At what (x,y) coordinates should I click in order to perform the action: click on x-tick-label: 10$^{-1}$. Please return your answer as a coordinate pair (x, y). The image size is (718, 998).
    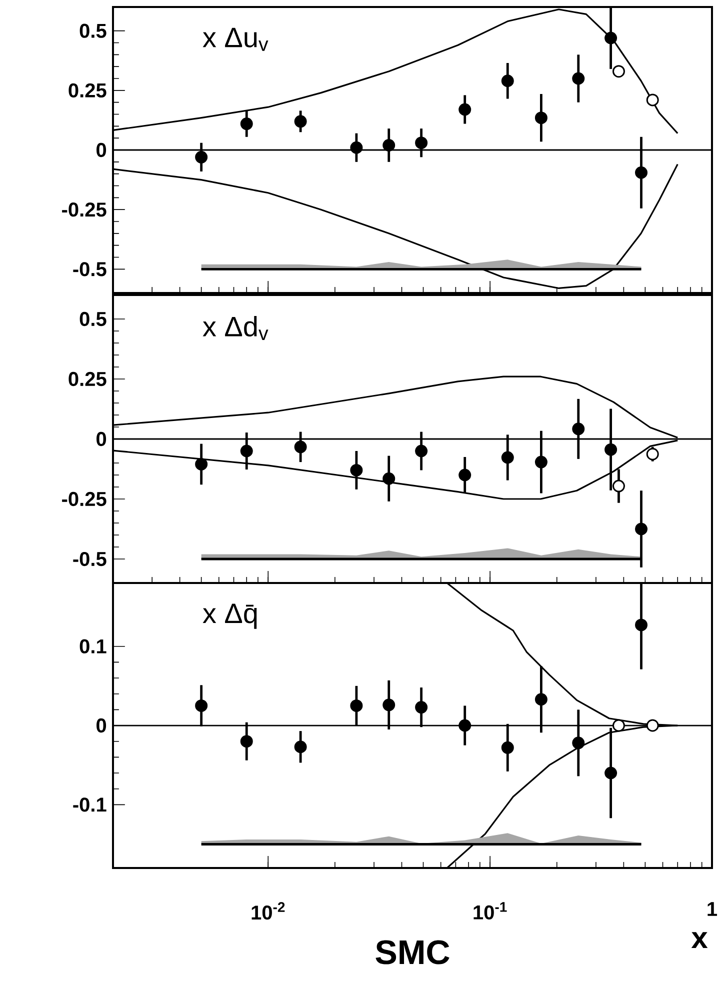
    Looking at the image, I should click on (490, 911).